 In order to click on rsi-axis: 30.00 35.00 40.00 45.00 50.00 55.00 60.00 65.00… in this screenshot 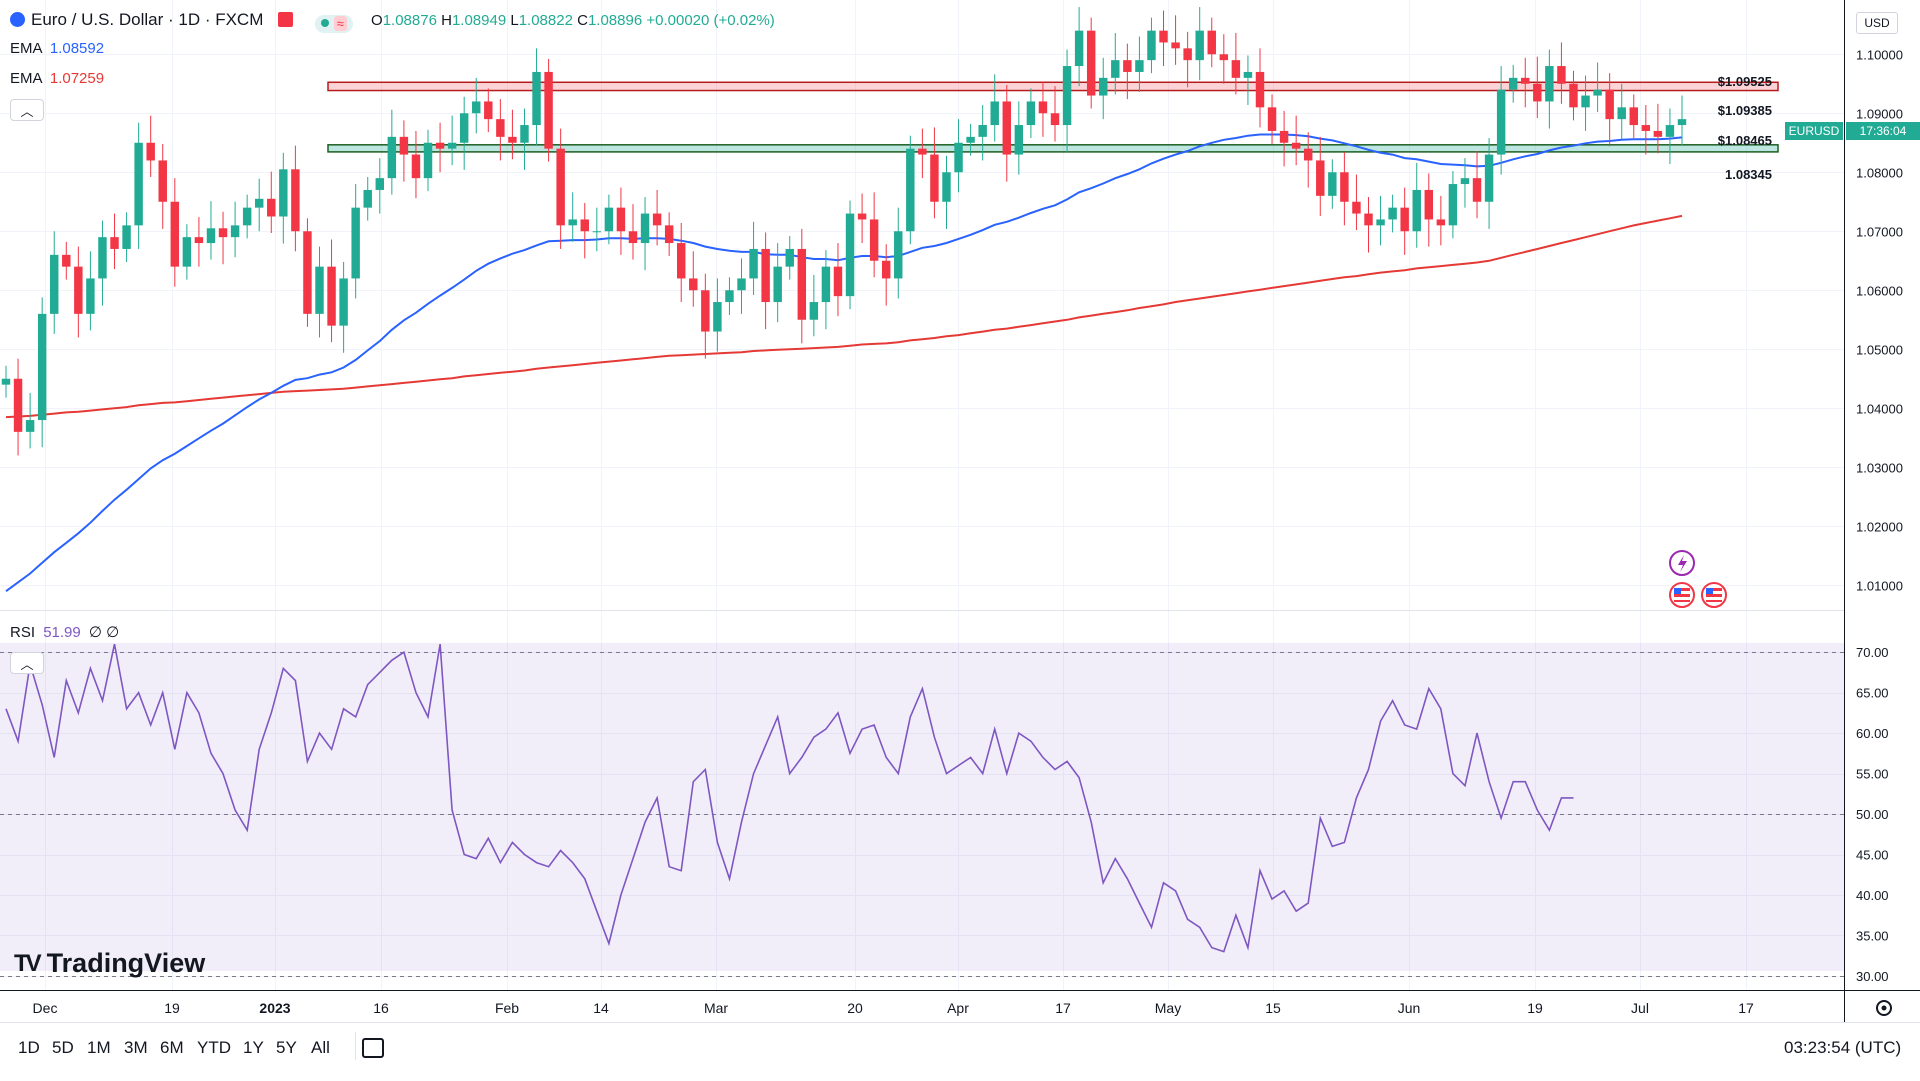, I will do `click(1872, 814)`.